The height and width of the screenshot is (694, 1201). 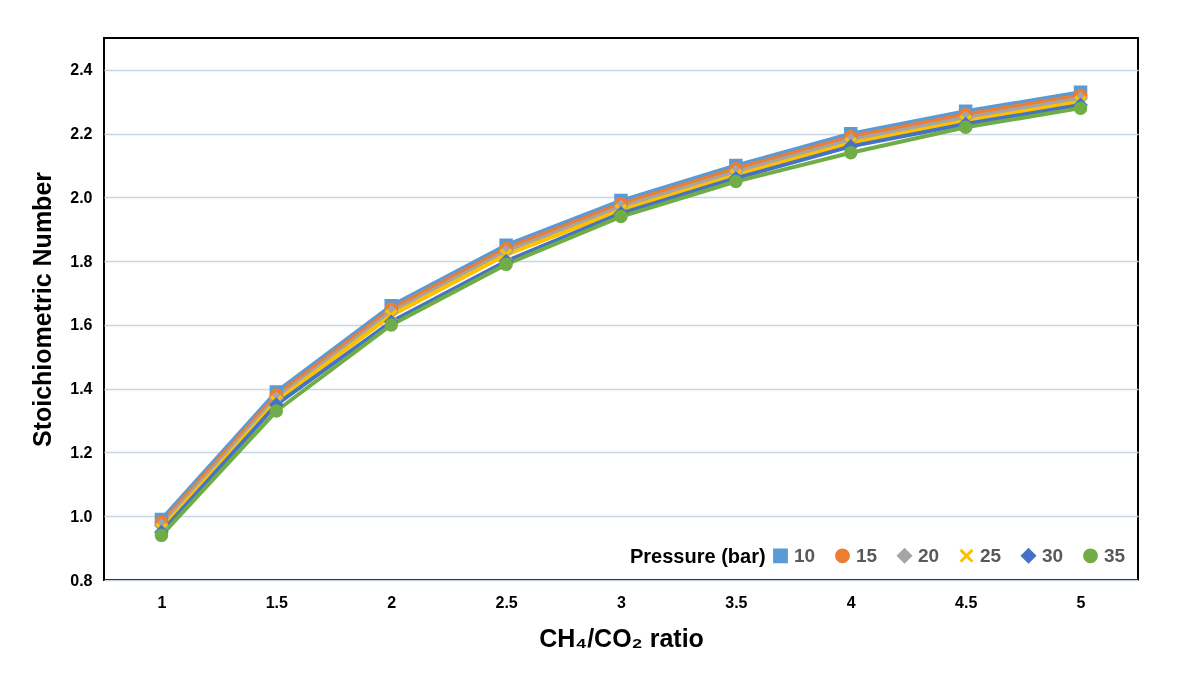 What do you see at coordinates (81, 261) in the screenshot?
I see `y-tick-label: 1.8` at bounding box center [81, 261].